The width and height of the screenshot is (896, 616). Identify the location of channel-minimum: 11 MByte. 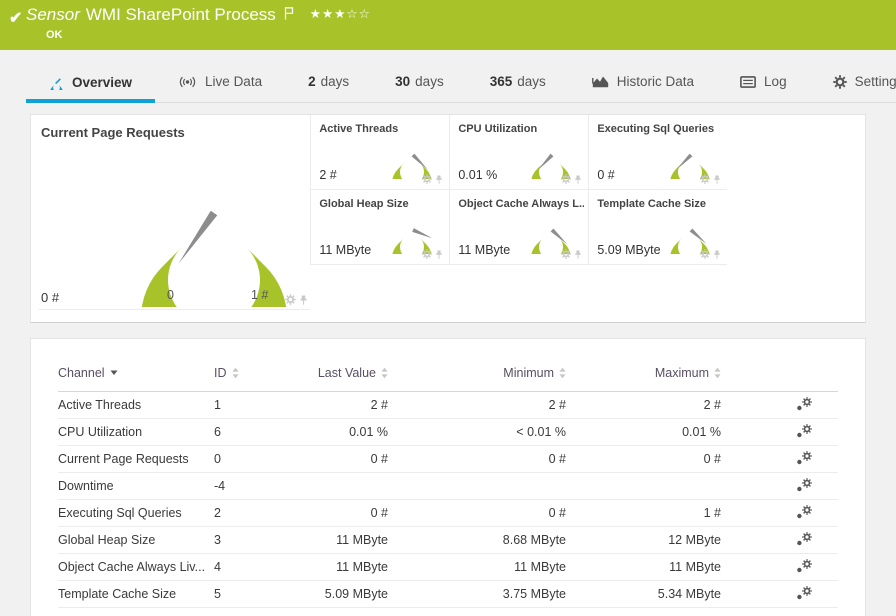
(477, 567).